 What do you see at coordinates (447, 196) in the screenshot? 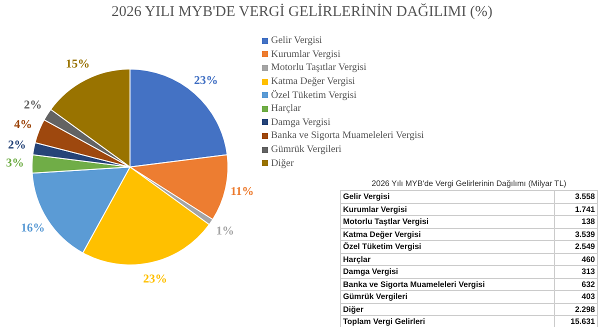
I see `category-label: Gelir Vergisi` at bounding box center [447, 196].